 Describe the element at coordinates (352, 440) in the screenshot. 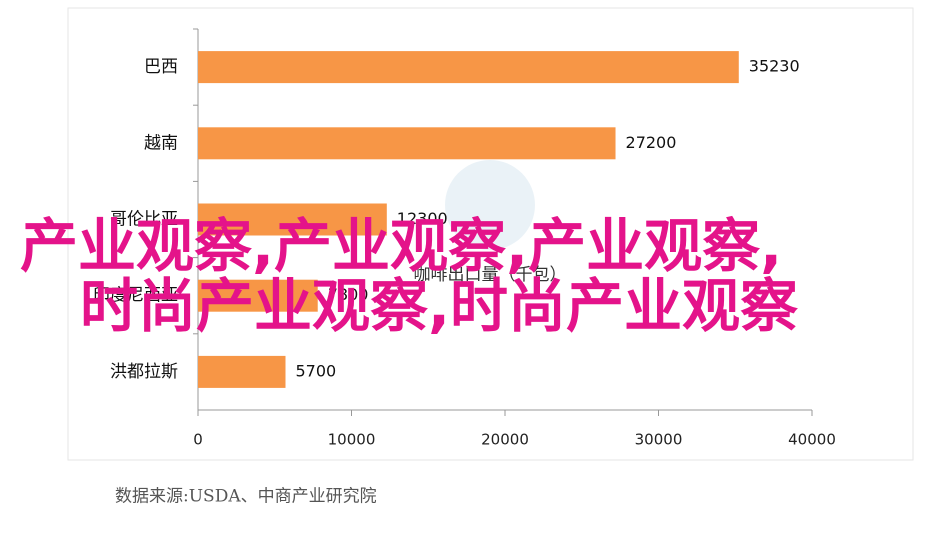

I see `x-tick-label: 10000` at that location.